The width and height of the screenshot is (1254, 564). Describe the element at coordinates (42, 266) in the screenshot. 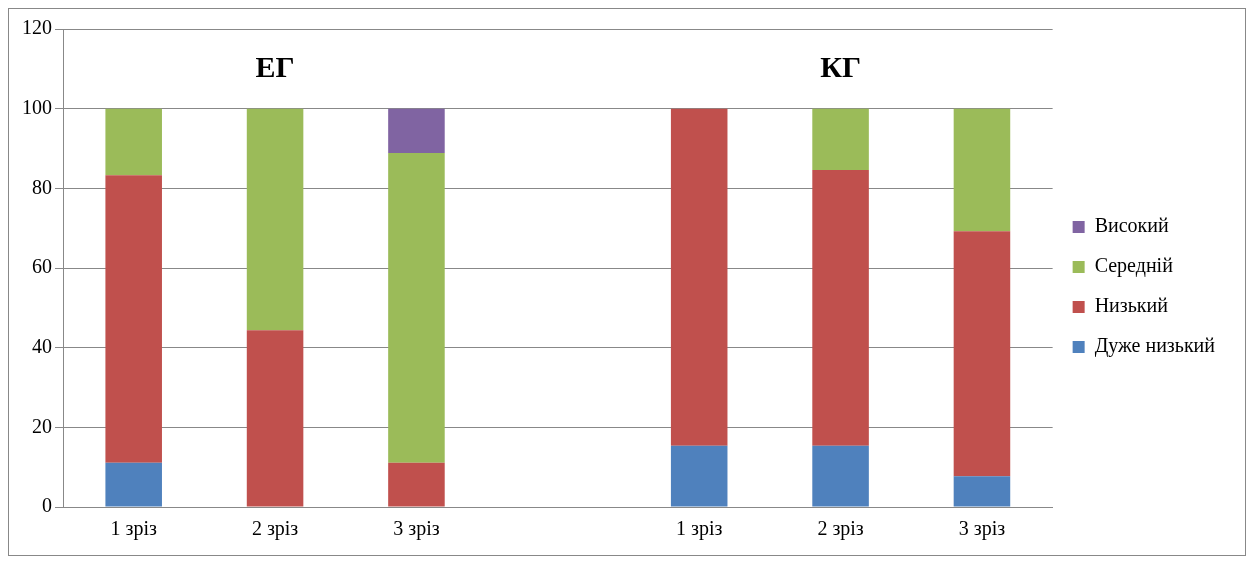

I see `y-tick-label: 60` at that location.